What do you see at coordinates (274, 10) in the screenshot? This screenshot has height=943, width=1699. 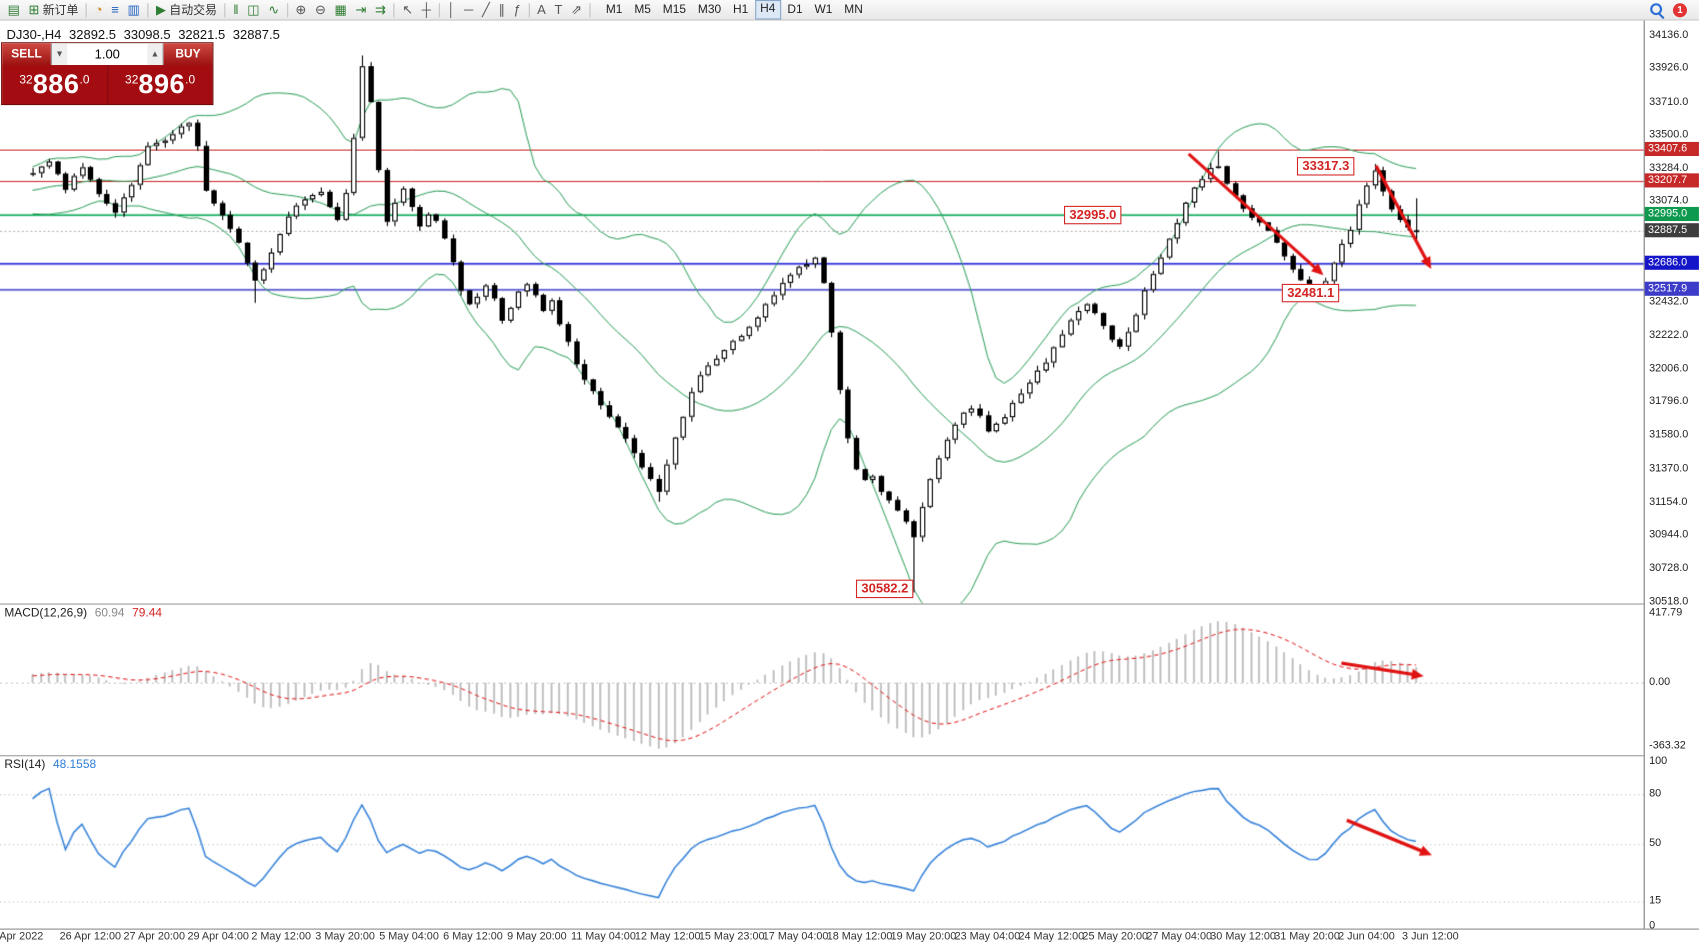 I see `chart-line-button: ∿` at bounding box center [274, 10].